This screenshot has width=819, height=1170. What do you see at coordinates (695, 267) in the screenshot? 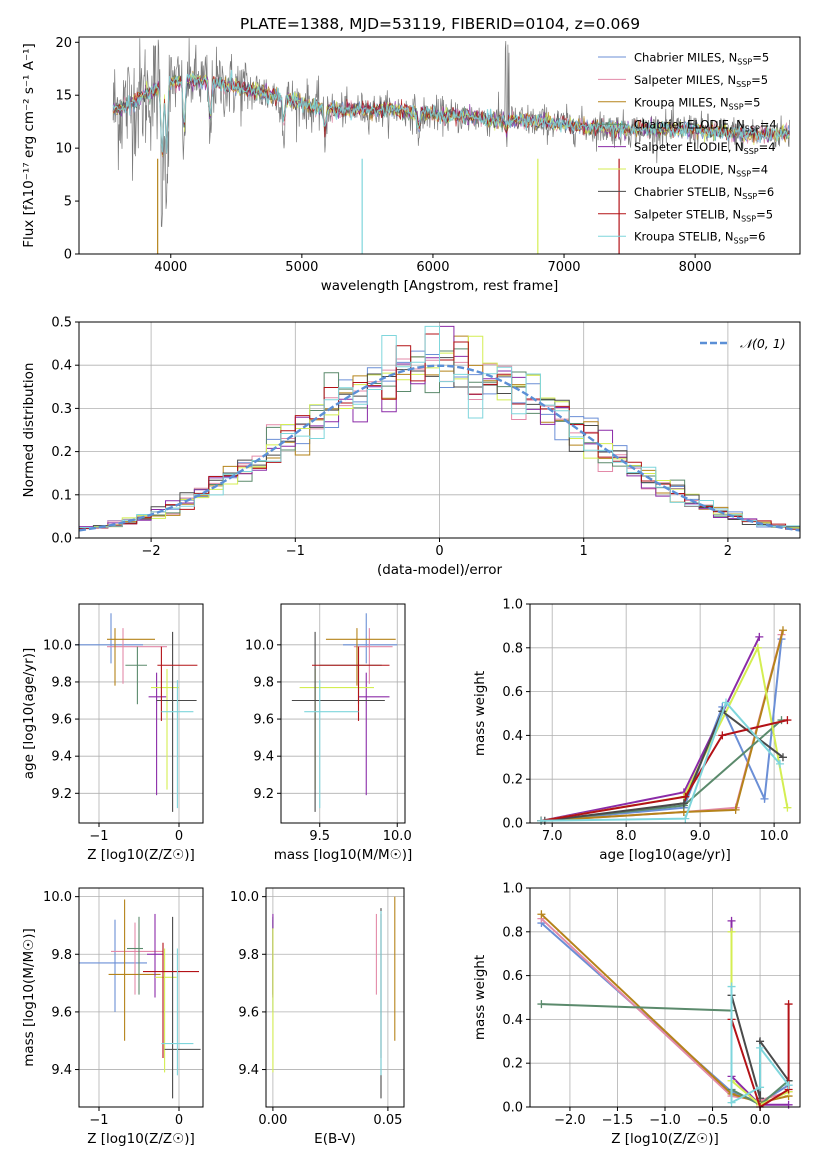
I see `x-tick-label: 8000` at bounding box center [695, 267].